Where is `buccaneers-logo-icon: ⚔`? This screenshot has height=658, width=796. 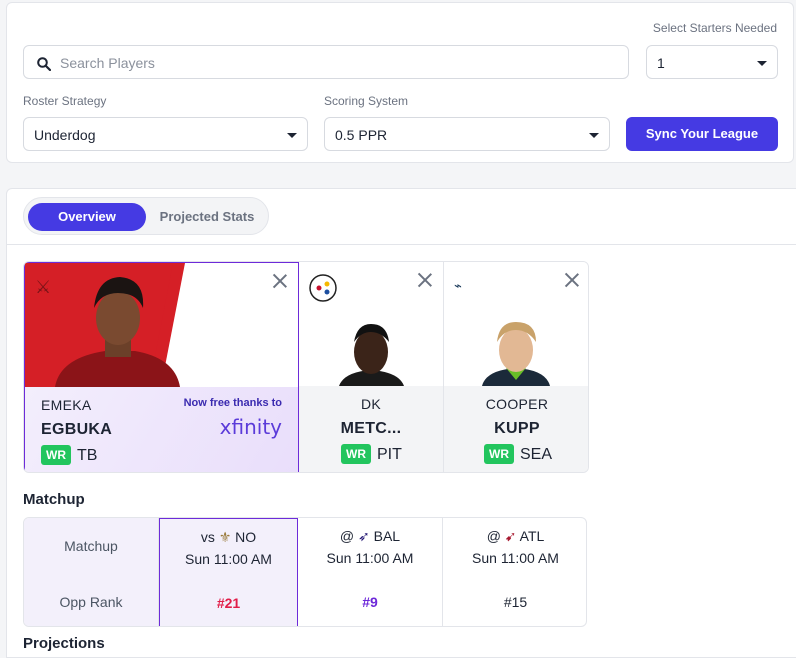 buccaneers-logo-icon: ⚔ is located at coordinates (43, 287).